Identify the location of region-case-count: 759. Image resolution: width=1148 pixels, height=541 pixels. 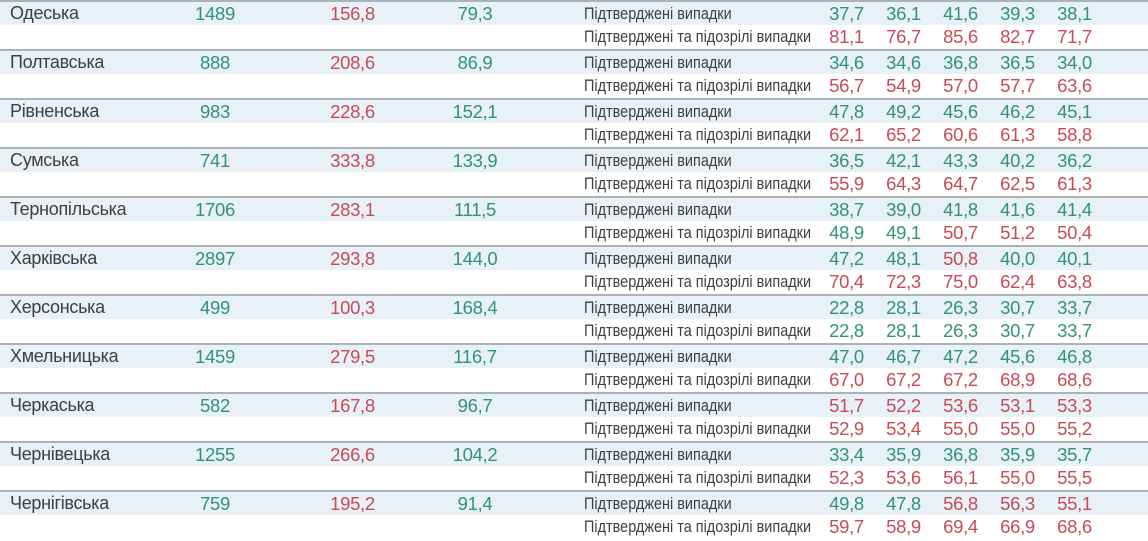
(215, 502).